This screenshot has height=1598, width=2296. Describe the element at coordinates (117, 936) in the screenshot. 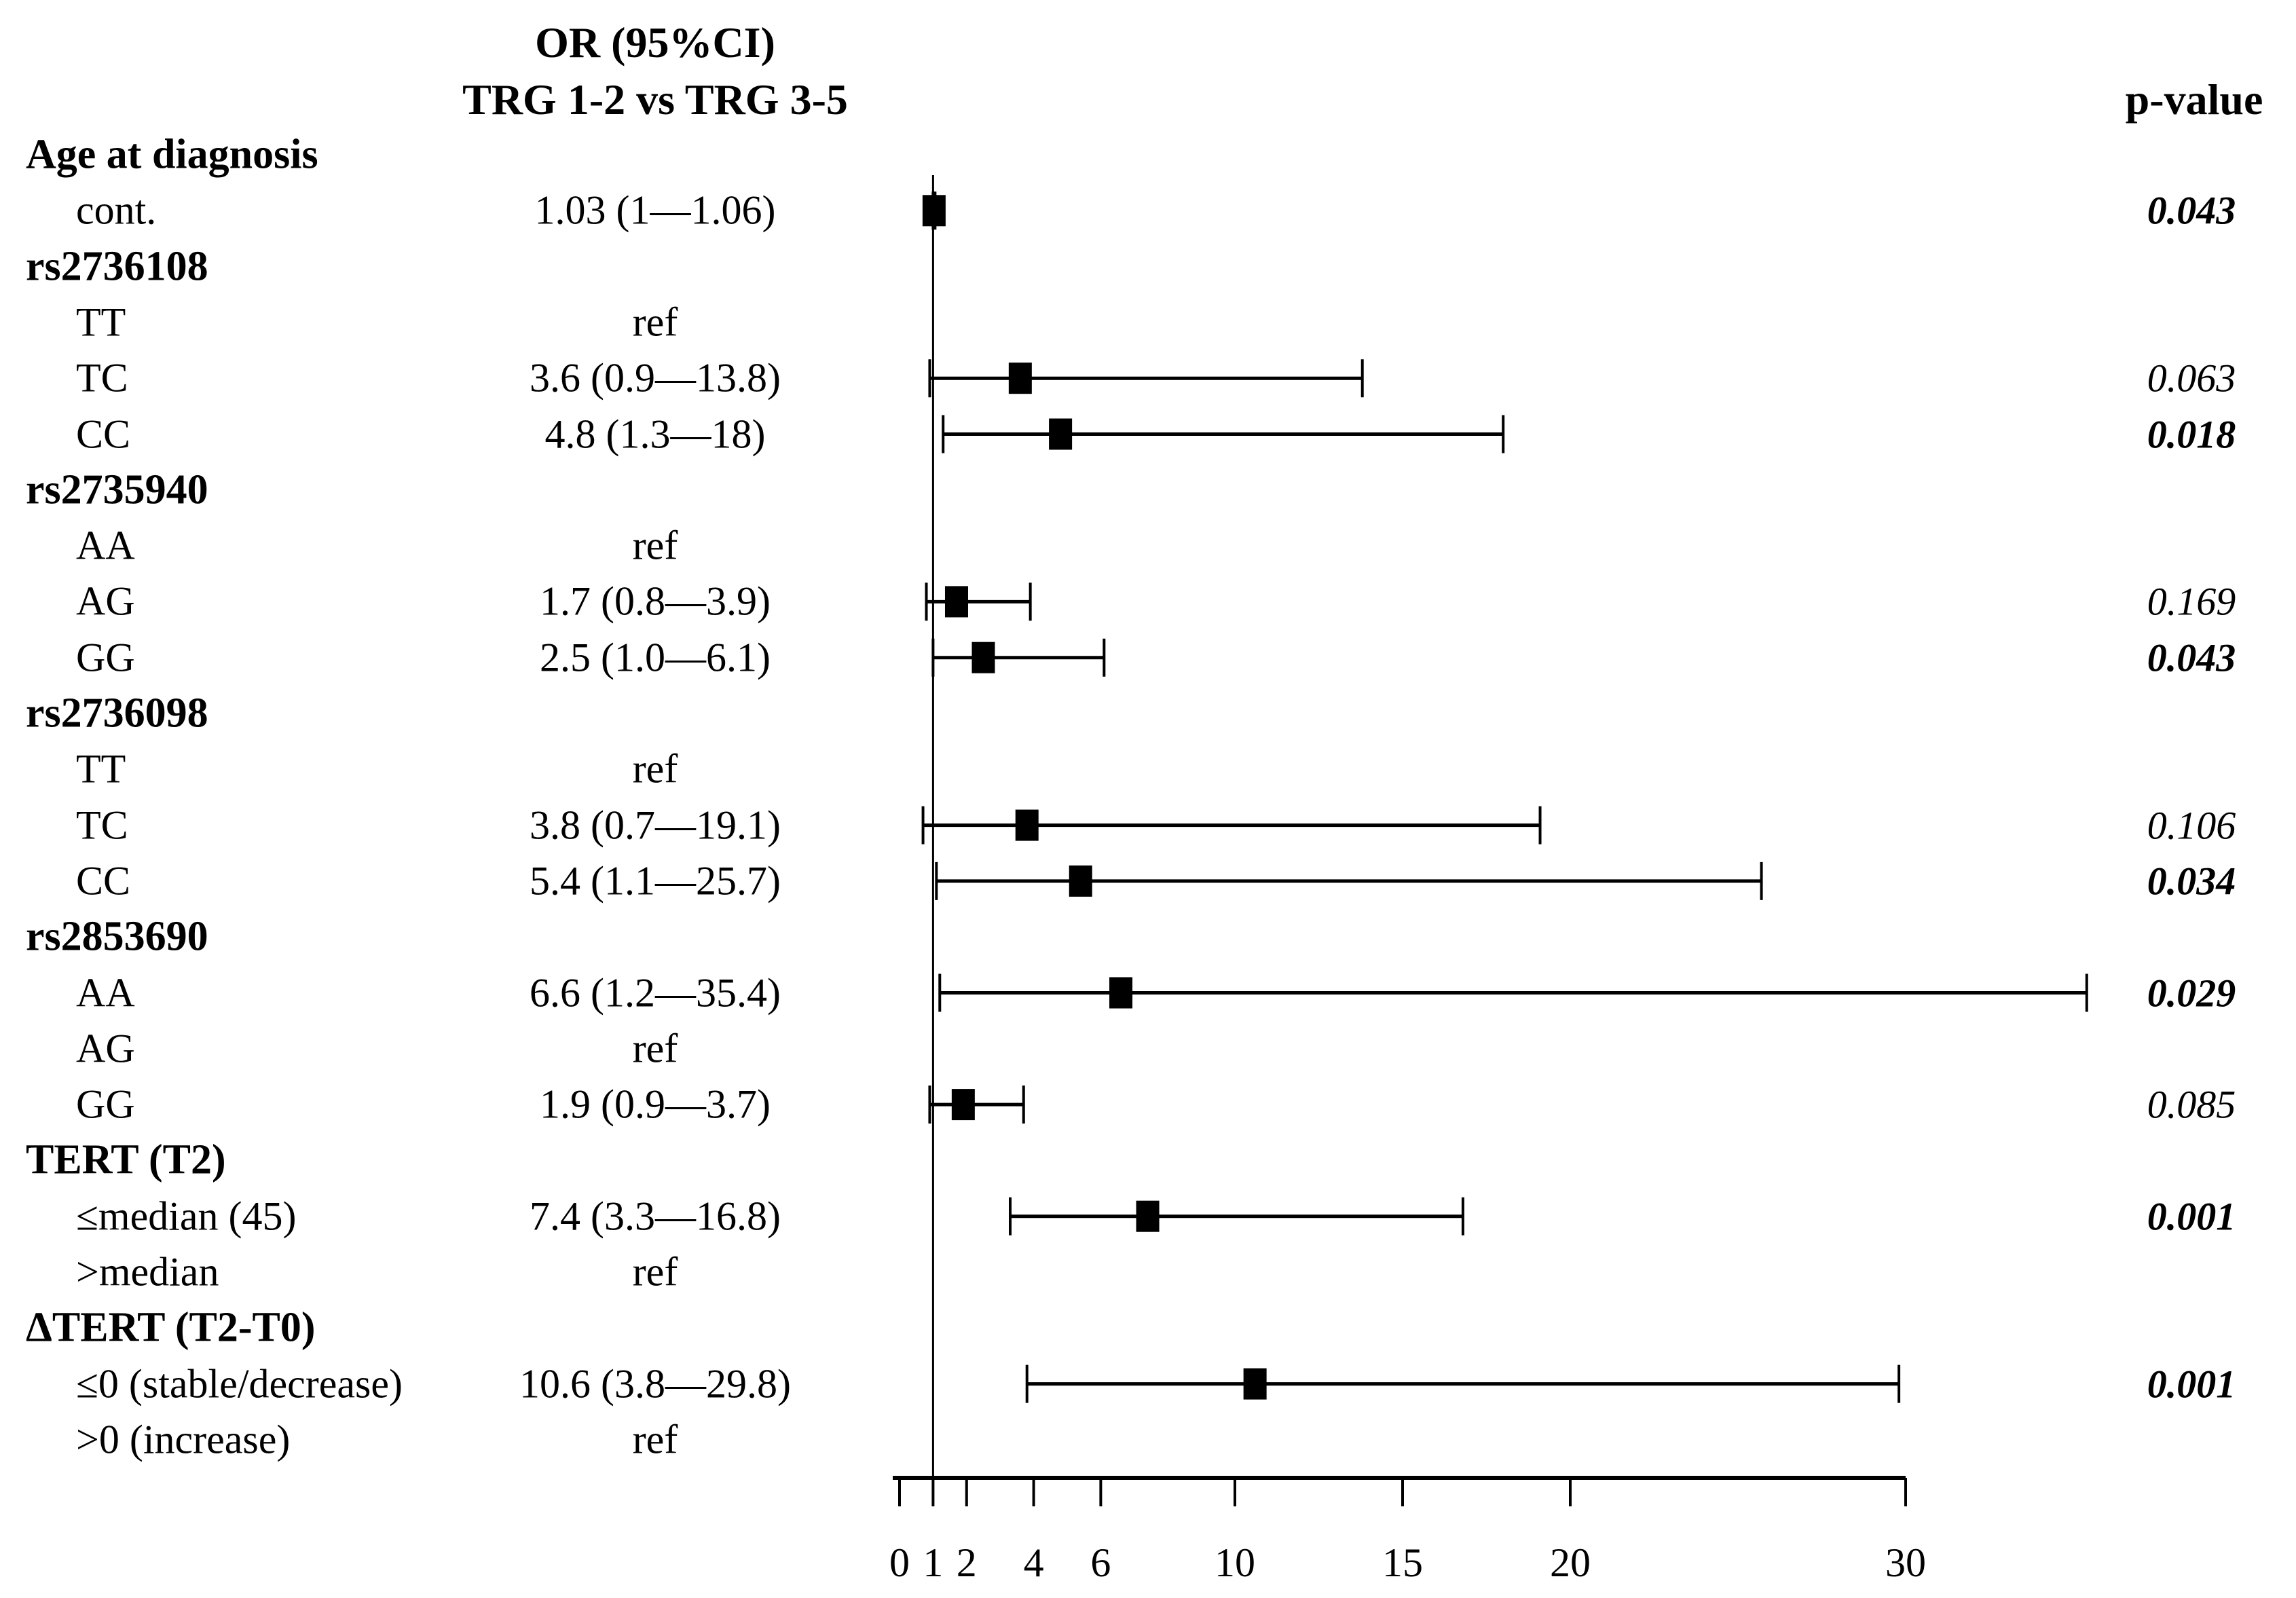

I see `variable-group-label: rs2853690` at that location.